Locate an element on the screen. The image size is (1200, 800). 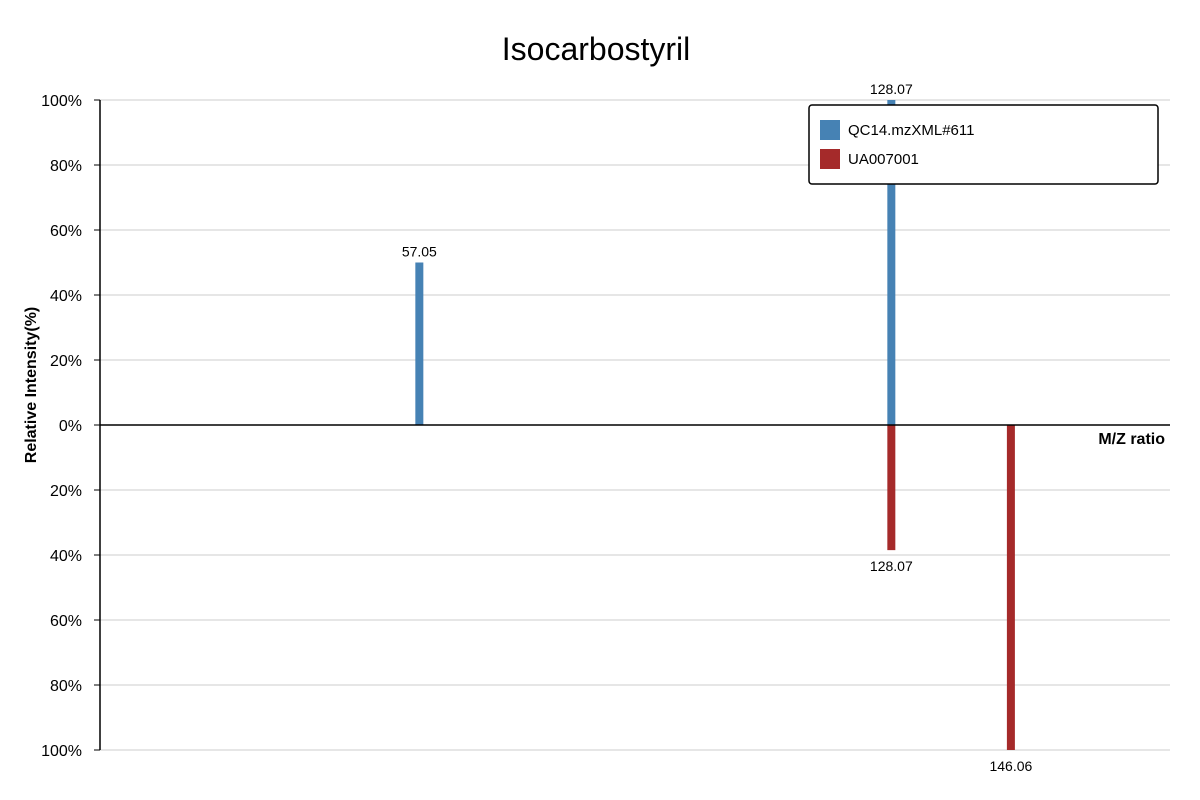
legend: QC14.mzXML#611 UA007001 is located at coordinates (983, 144).